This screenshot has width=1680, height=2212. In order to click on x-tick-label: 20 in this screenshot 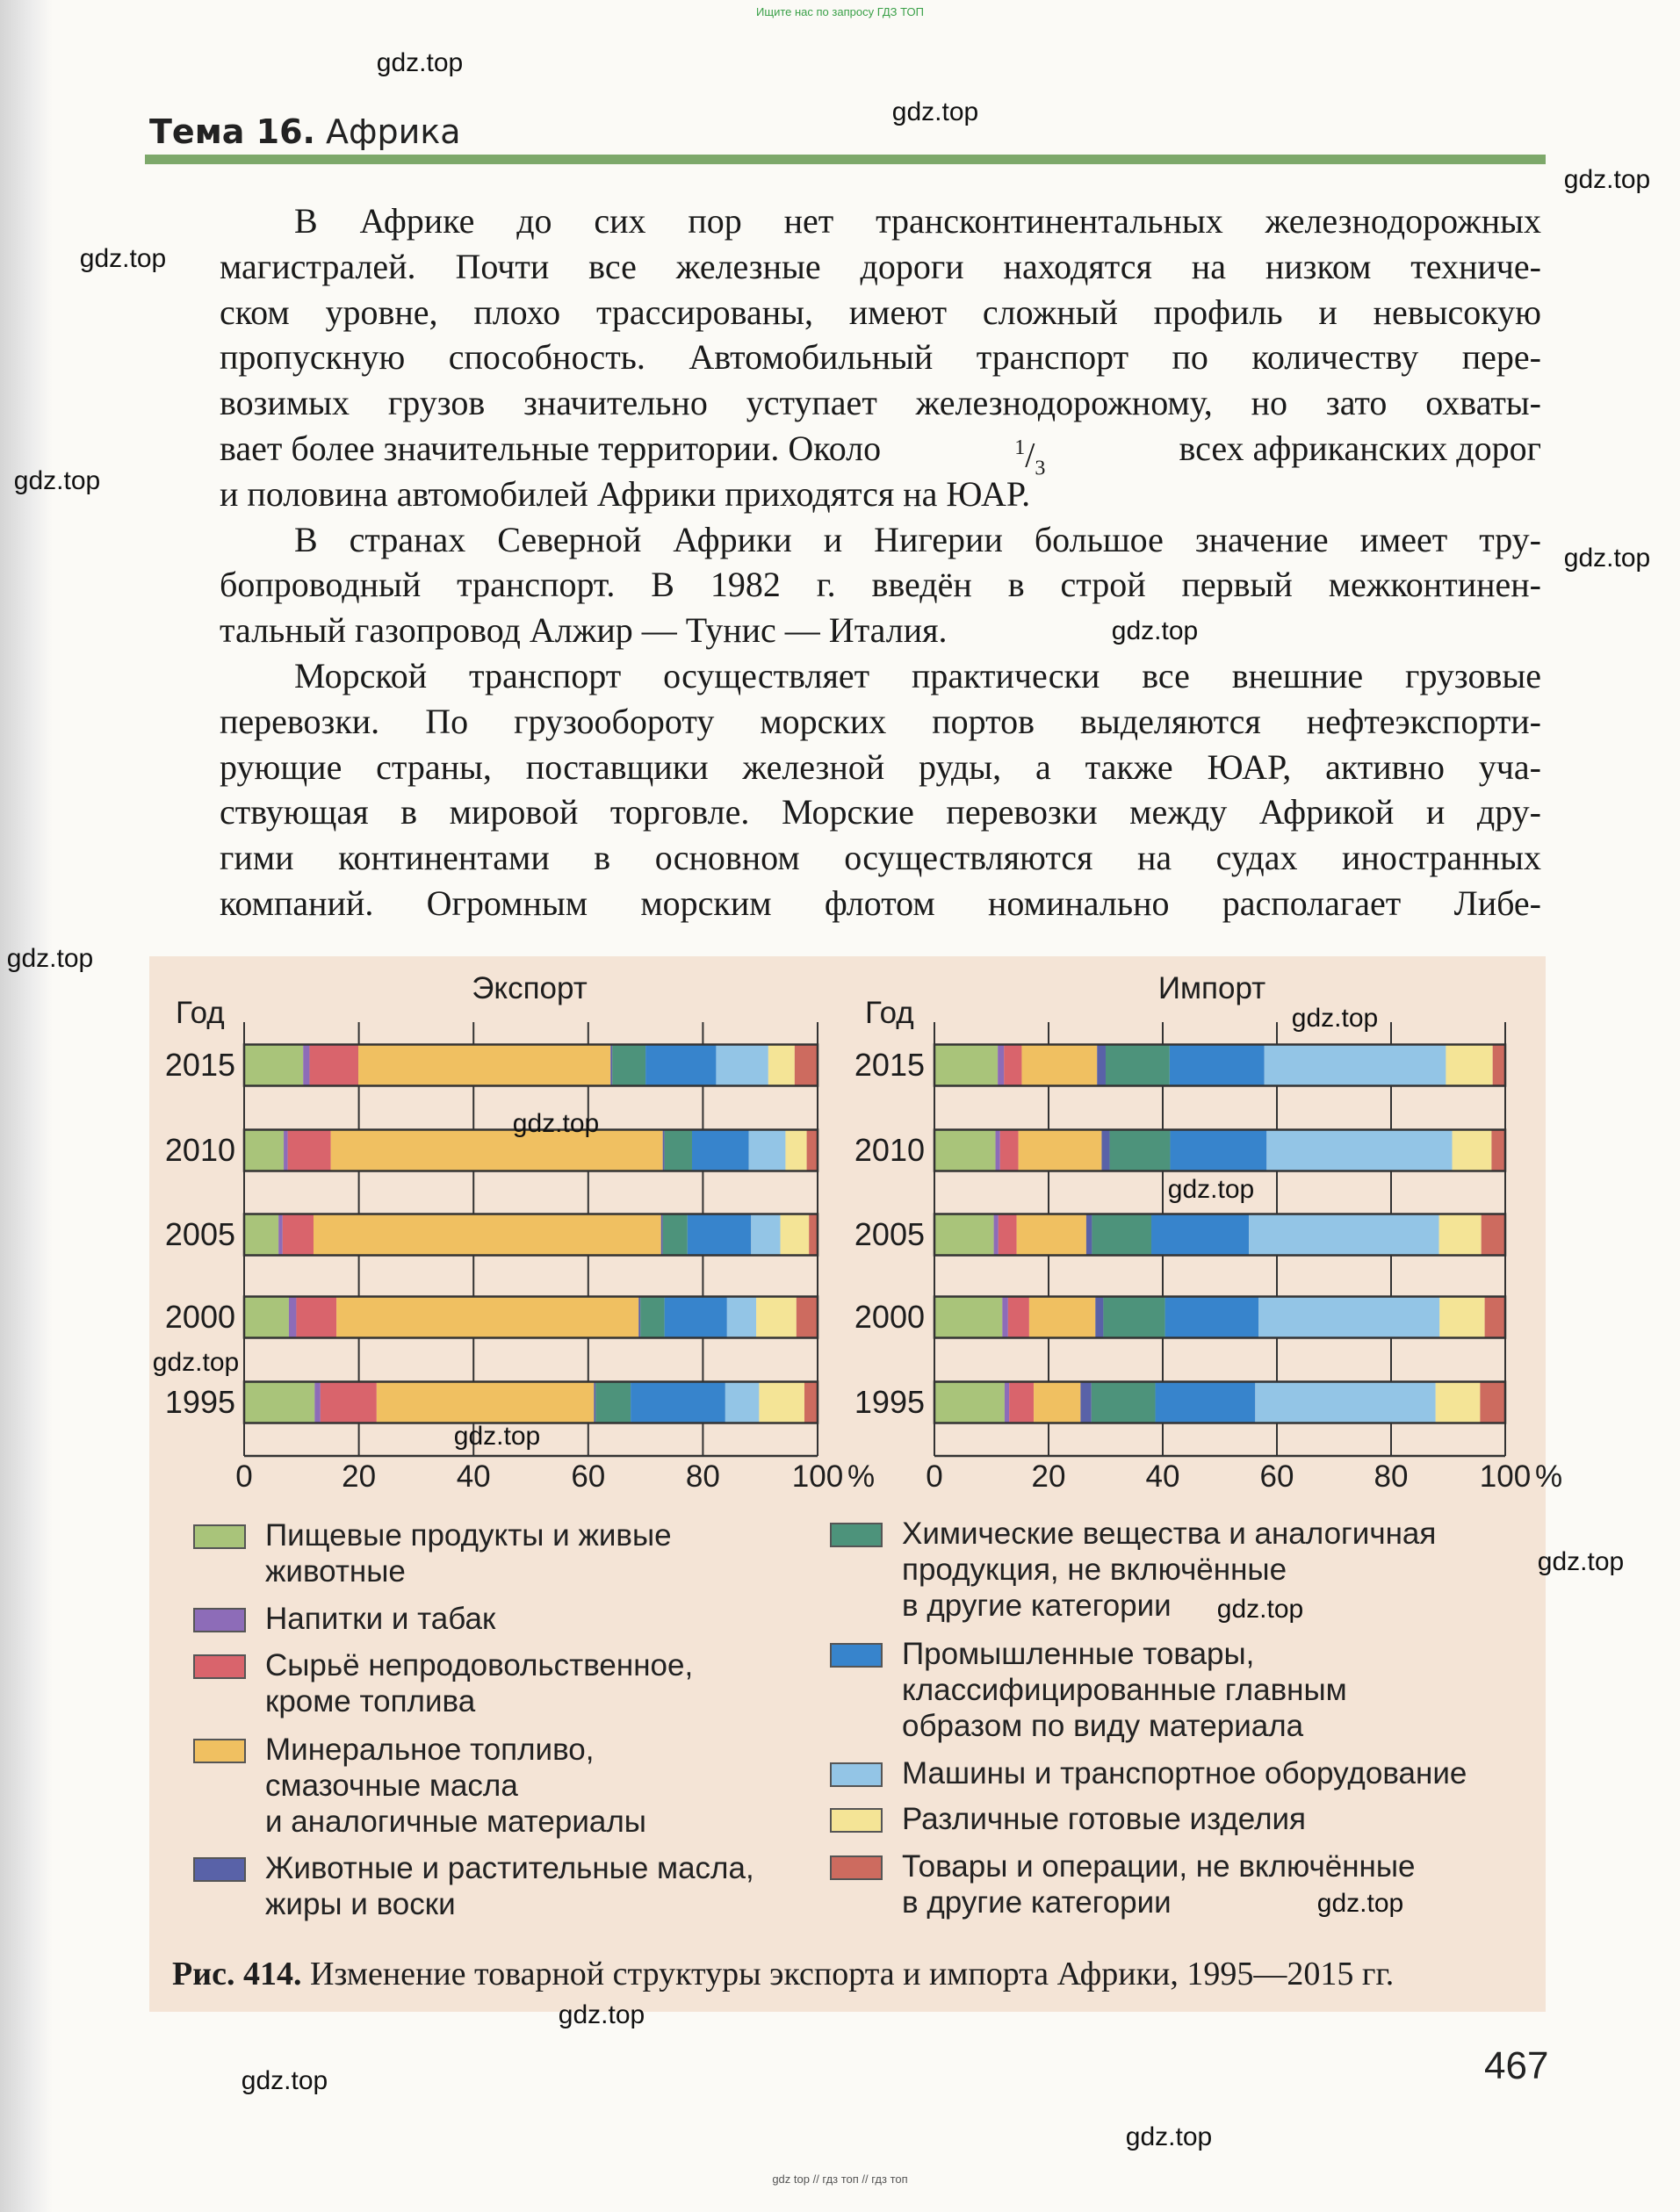, I will do `click(1048, 1476)`.